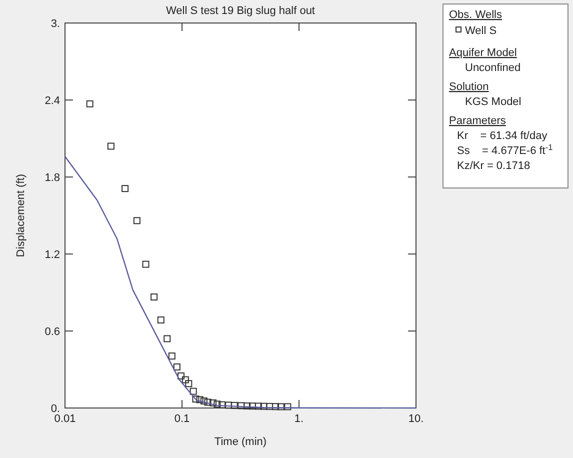  Describe the element at coordinates (52, 178) in the screenshot. I see `y-tick-label: 1.8` at that location.